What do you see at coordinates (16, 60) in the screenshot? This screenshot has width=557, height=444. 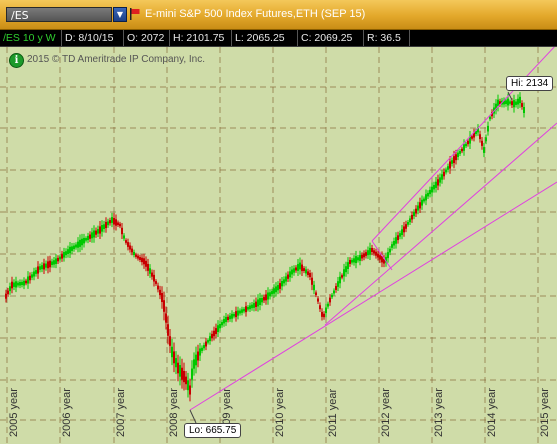 I see `info-icon: i` at bounding box center [16, 60].